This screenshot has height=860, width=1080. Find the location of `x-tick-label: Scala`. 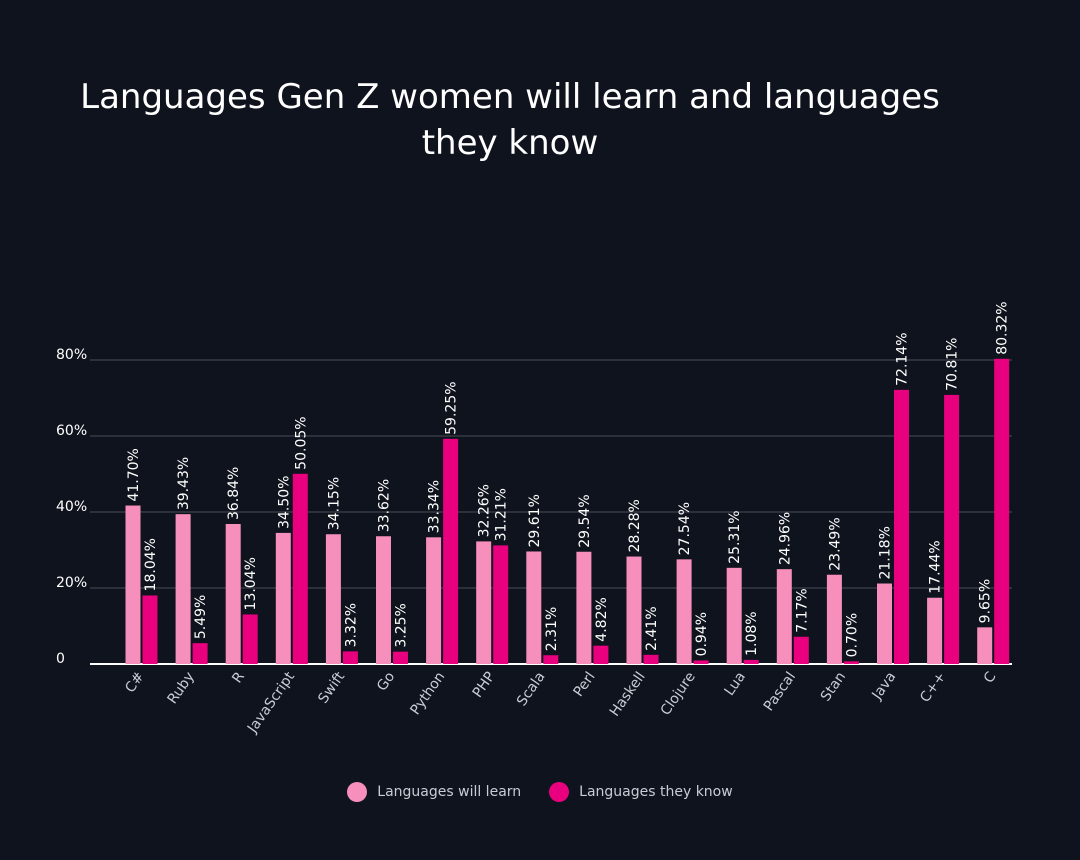

x-tick-label: Scala is located at coordinates (531, 689).